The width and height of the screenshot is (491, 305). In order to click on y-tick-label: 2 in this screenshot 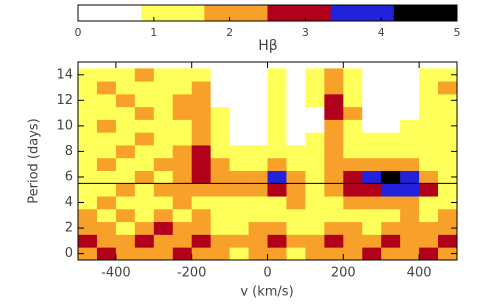, I will do `click(69, 228)`.